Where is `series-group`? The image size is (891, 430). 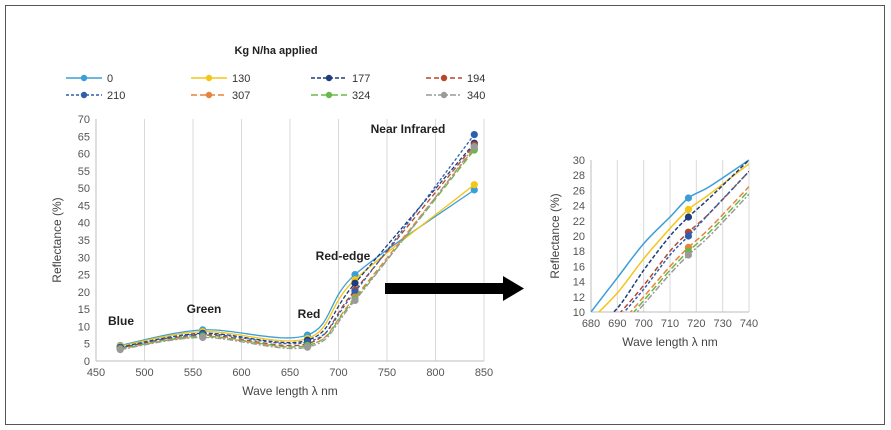 series-group is located at coordinates (670, 235).